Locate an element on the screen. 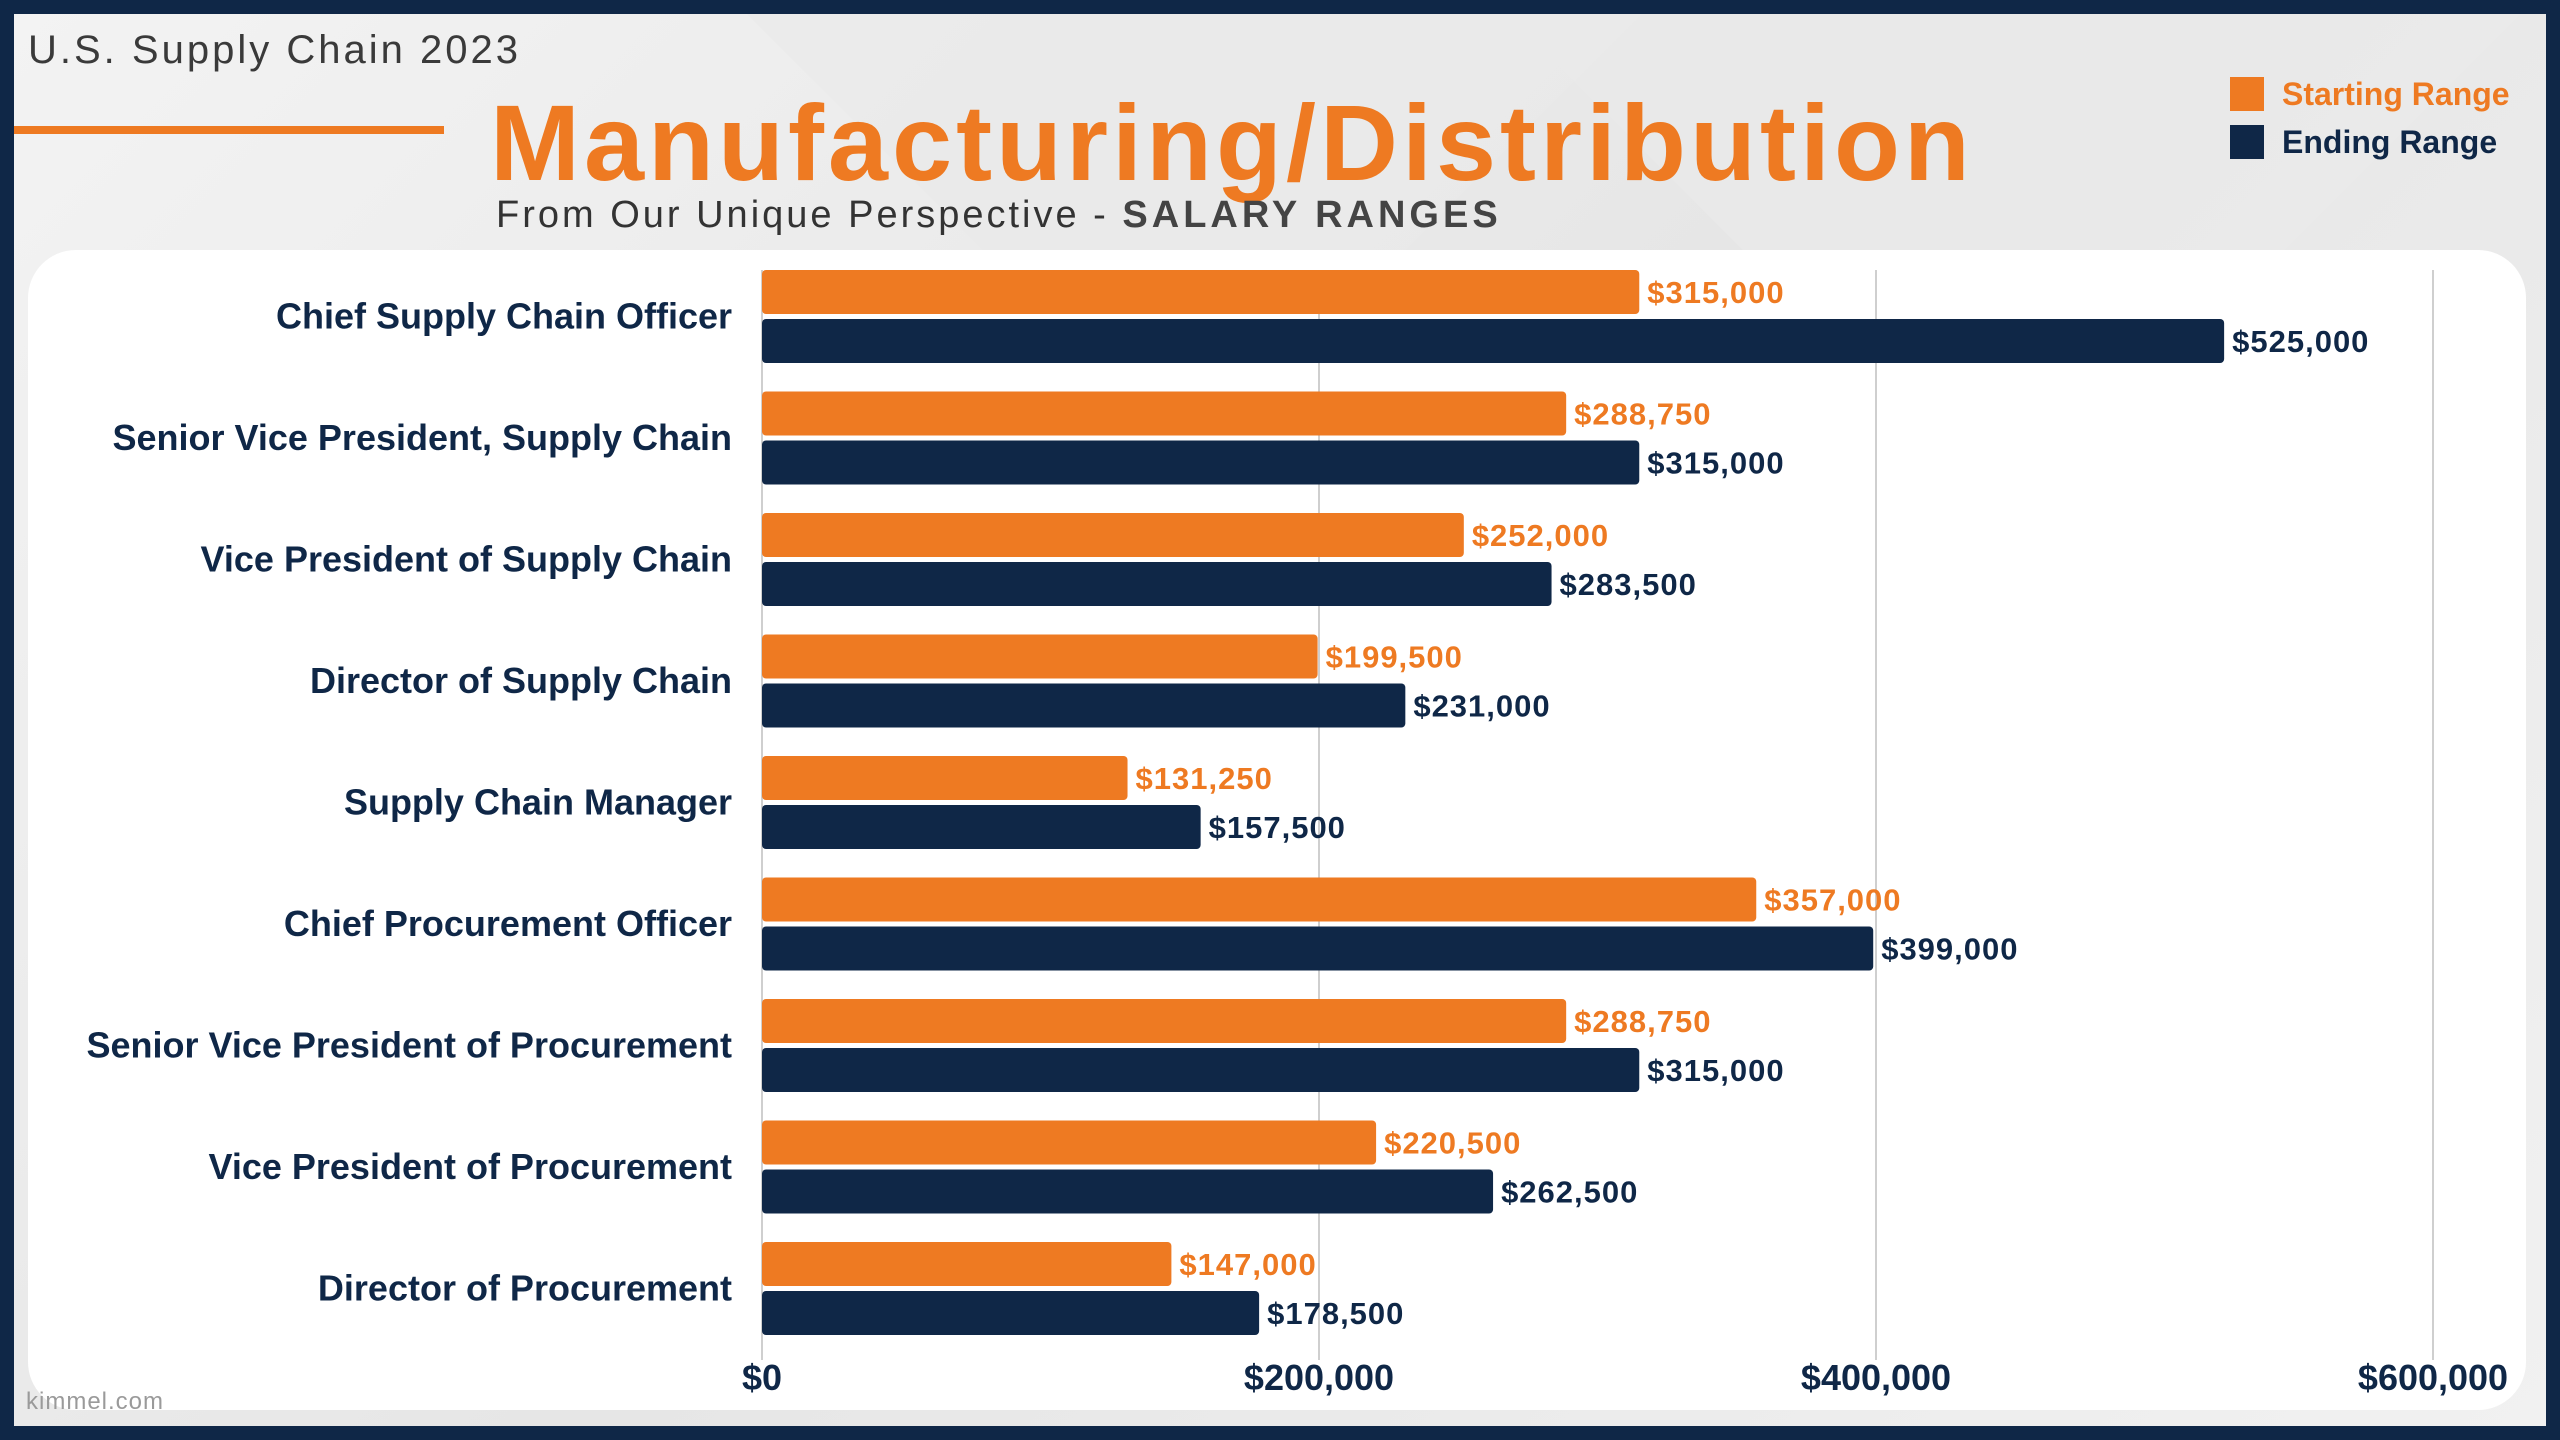 The height and width of the screenshot is (1440, 2560). x-tick-label: $600,000 is located at coordinates (2433, 1377).